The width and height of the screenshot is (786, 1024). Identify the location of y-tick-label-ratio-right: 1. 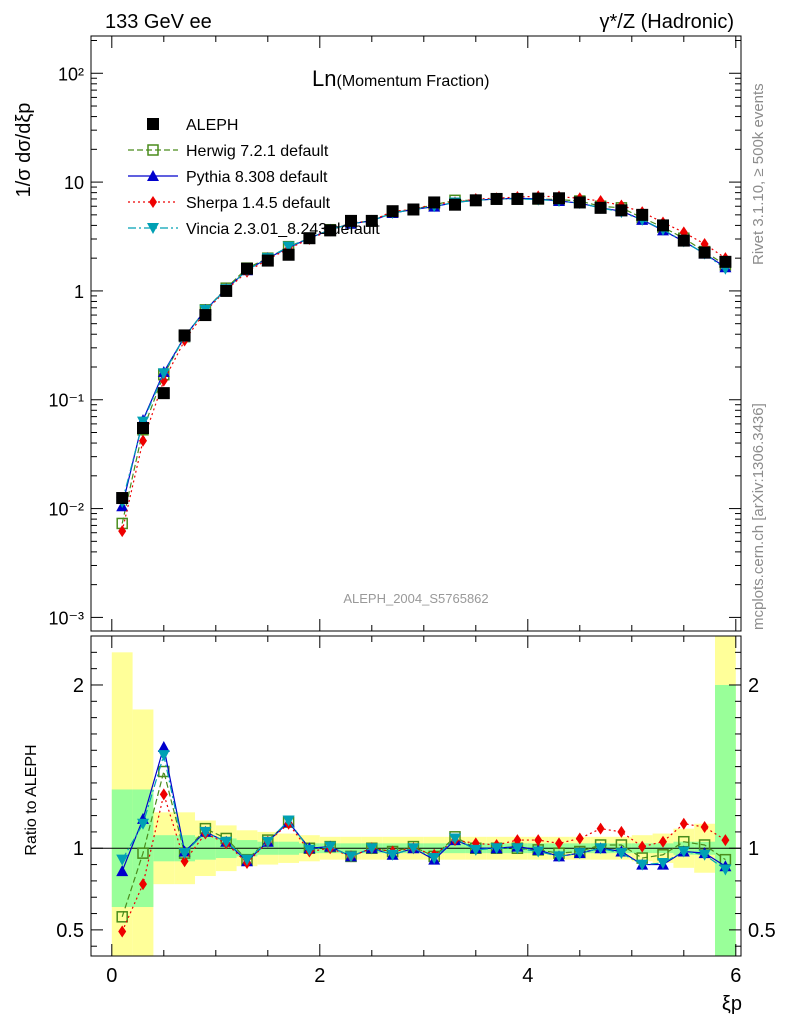
(753, 849).